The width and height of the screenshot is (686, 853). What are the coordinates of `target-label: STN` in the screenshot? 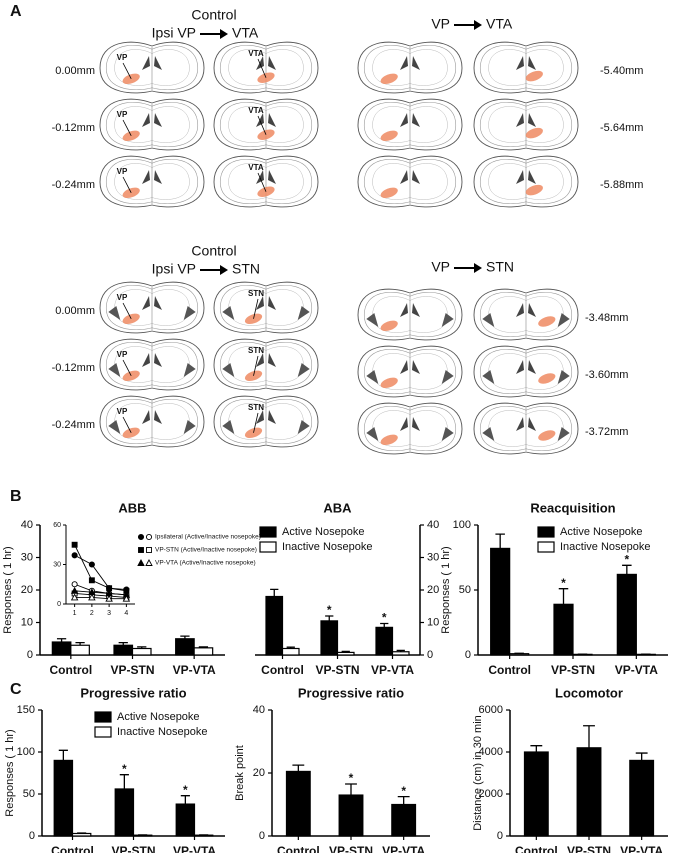 It's located at (246, 269).